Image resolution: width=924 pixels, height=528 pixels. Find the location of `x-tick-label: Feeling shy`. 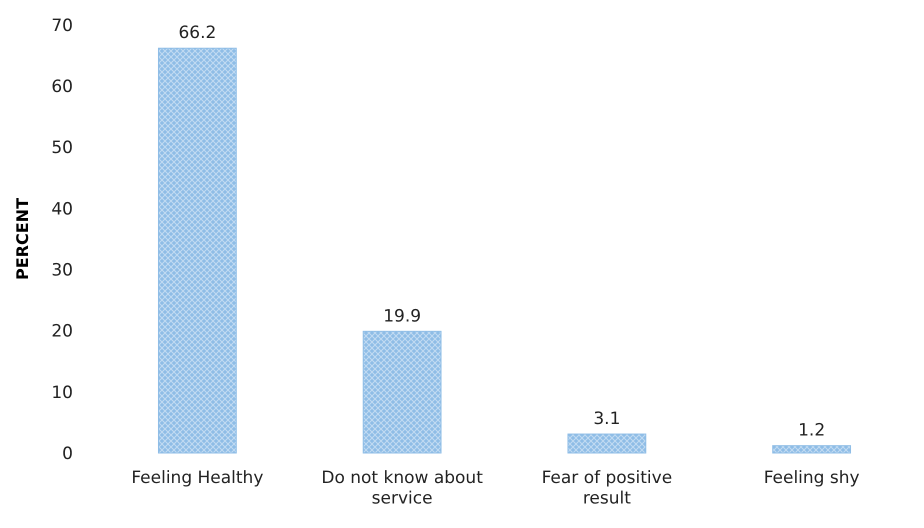

x-tick-label: Feeling shy is located at coordinates (812, 478).